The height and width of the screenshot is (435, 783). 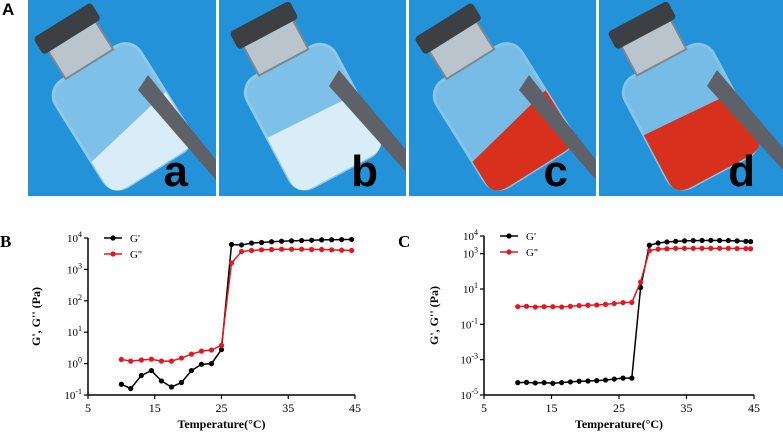 What do you see at coordinates (364, 171) in the screenshot?
I see `photo-label: b` at bounding box center [364, 171].